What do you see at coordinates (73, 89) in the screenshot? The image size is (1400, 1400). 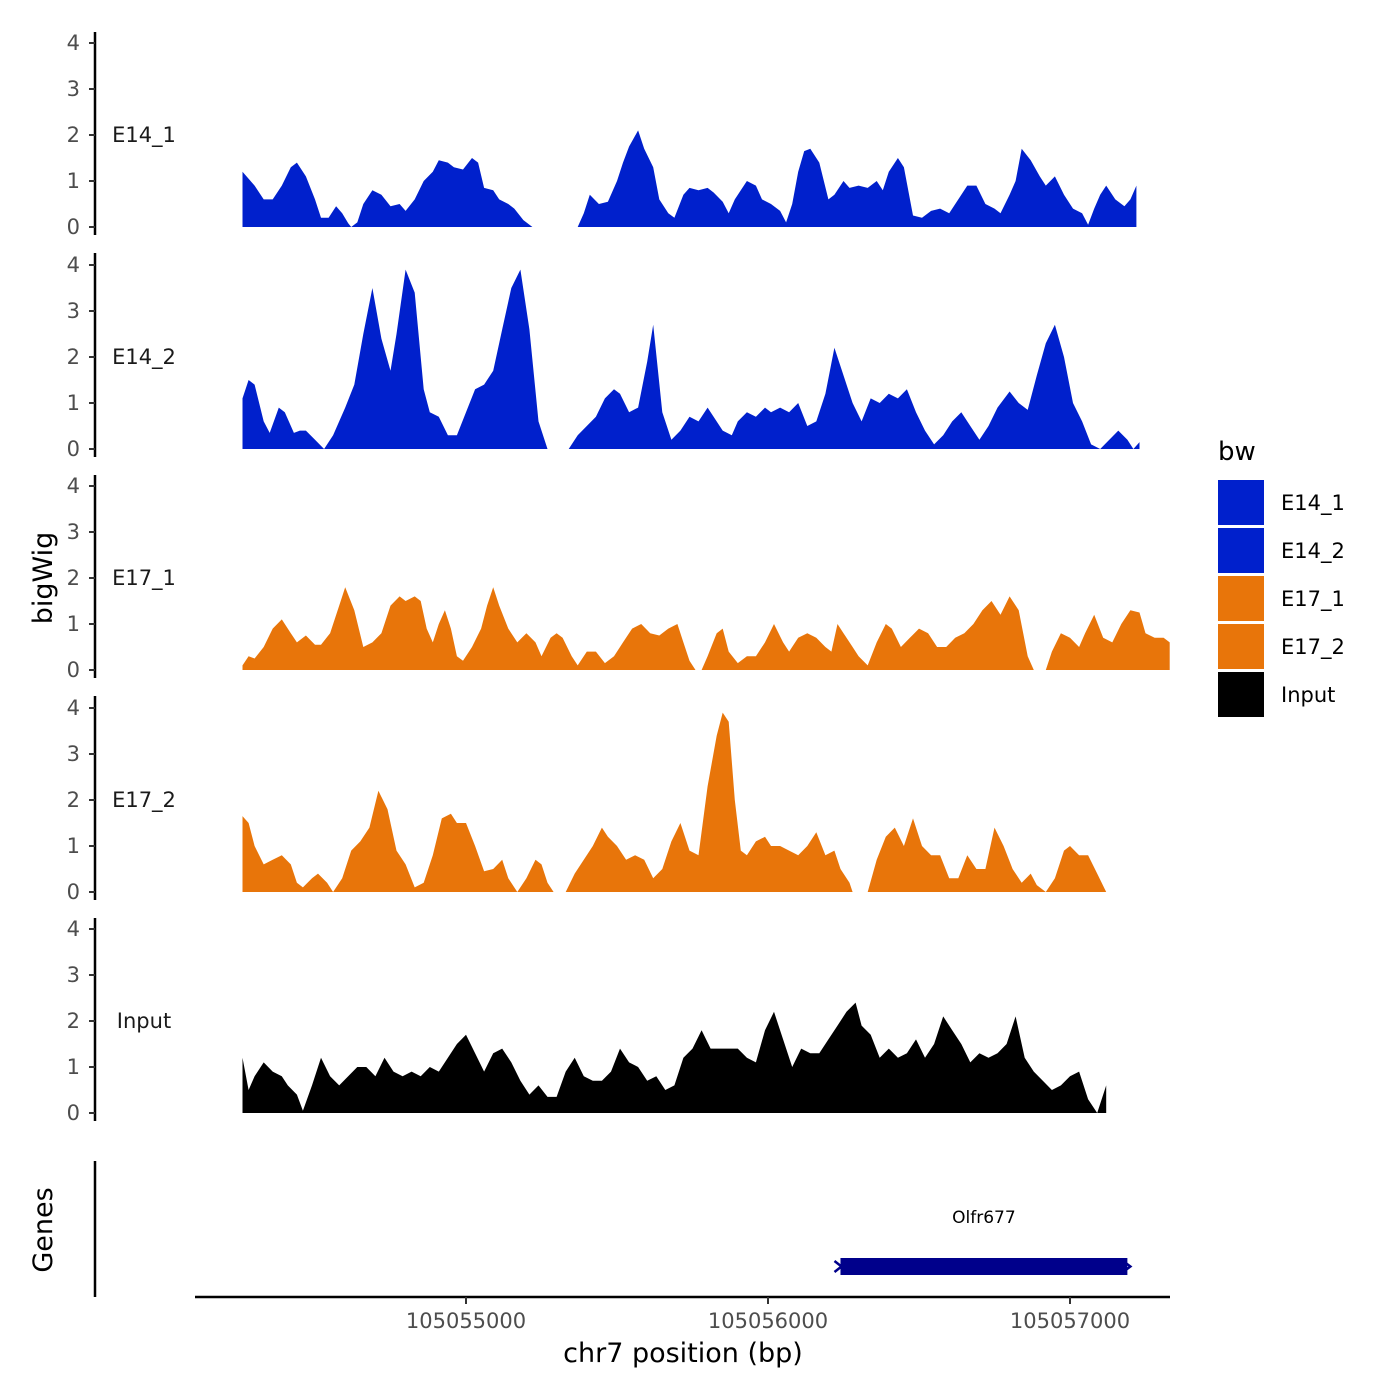 I see `y-tick-label-e14_1-3: 3` at bounding box center [73, 89].